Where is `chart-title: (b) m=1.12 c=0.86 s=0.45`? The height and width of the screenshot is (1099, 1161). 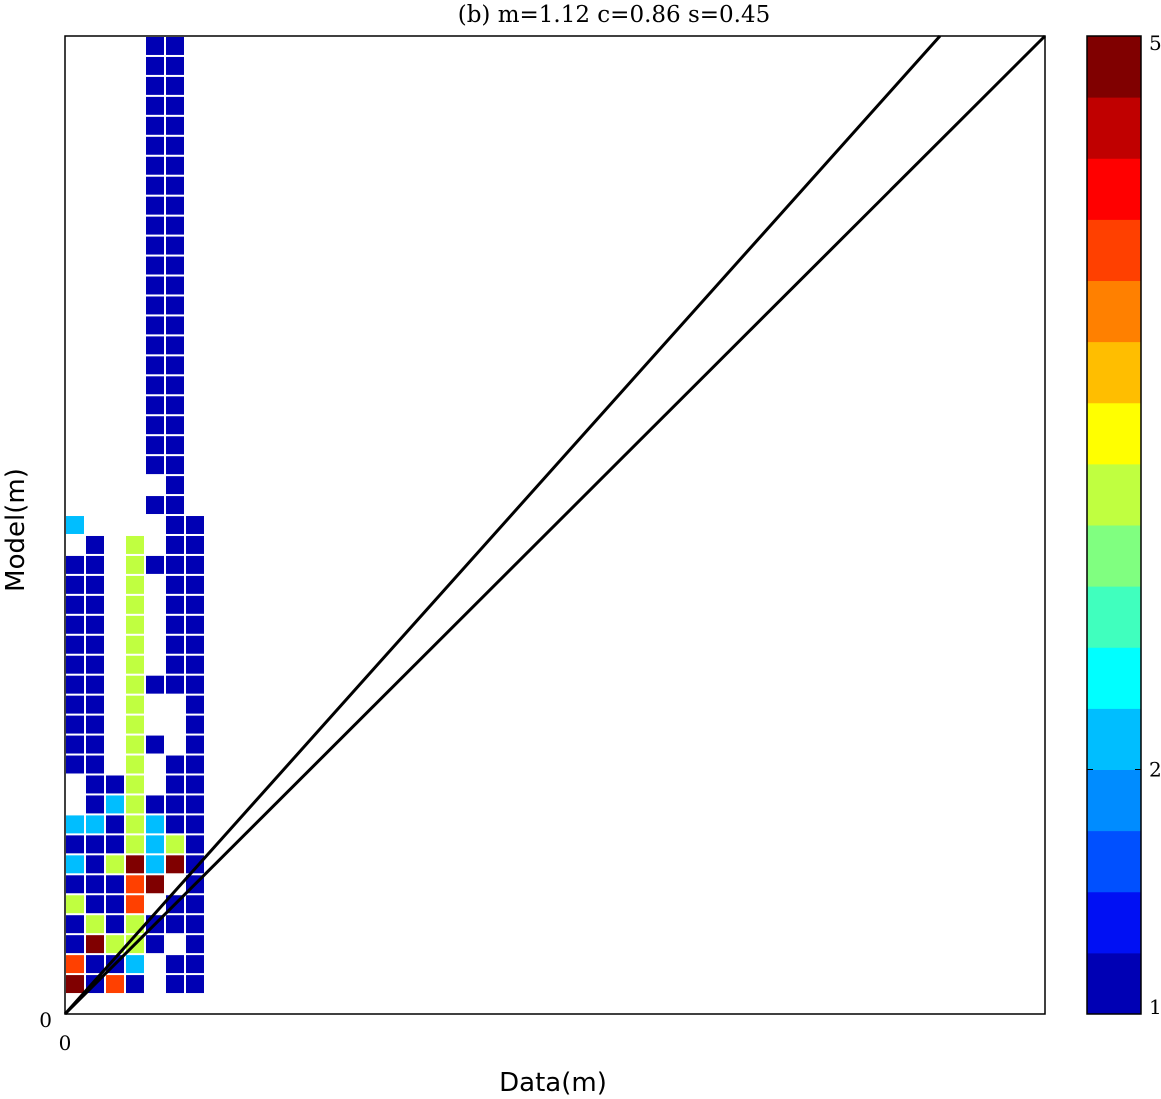
chart-title: (b) m=1.12 c=0.86 s=0.45 is located at coordinates (614, 15).